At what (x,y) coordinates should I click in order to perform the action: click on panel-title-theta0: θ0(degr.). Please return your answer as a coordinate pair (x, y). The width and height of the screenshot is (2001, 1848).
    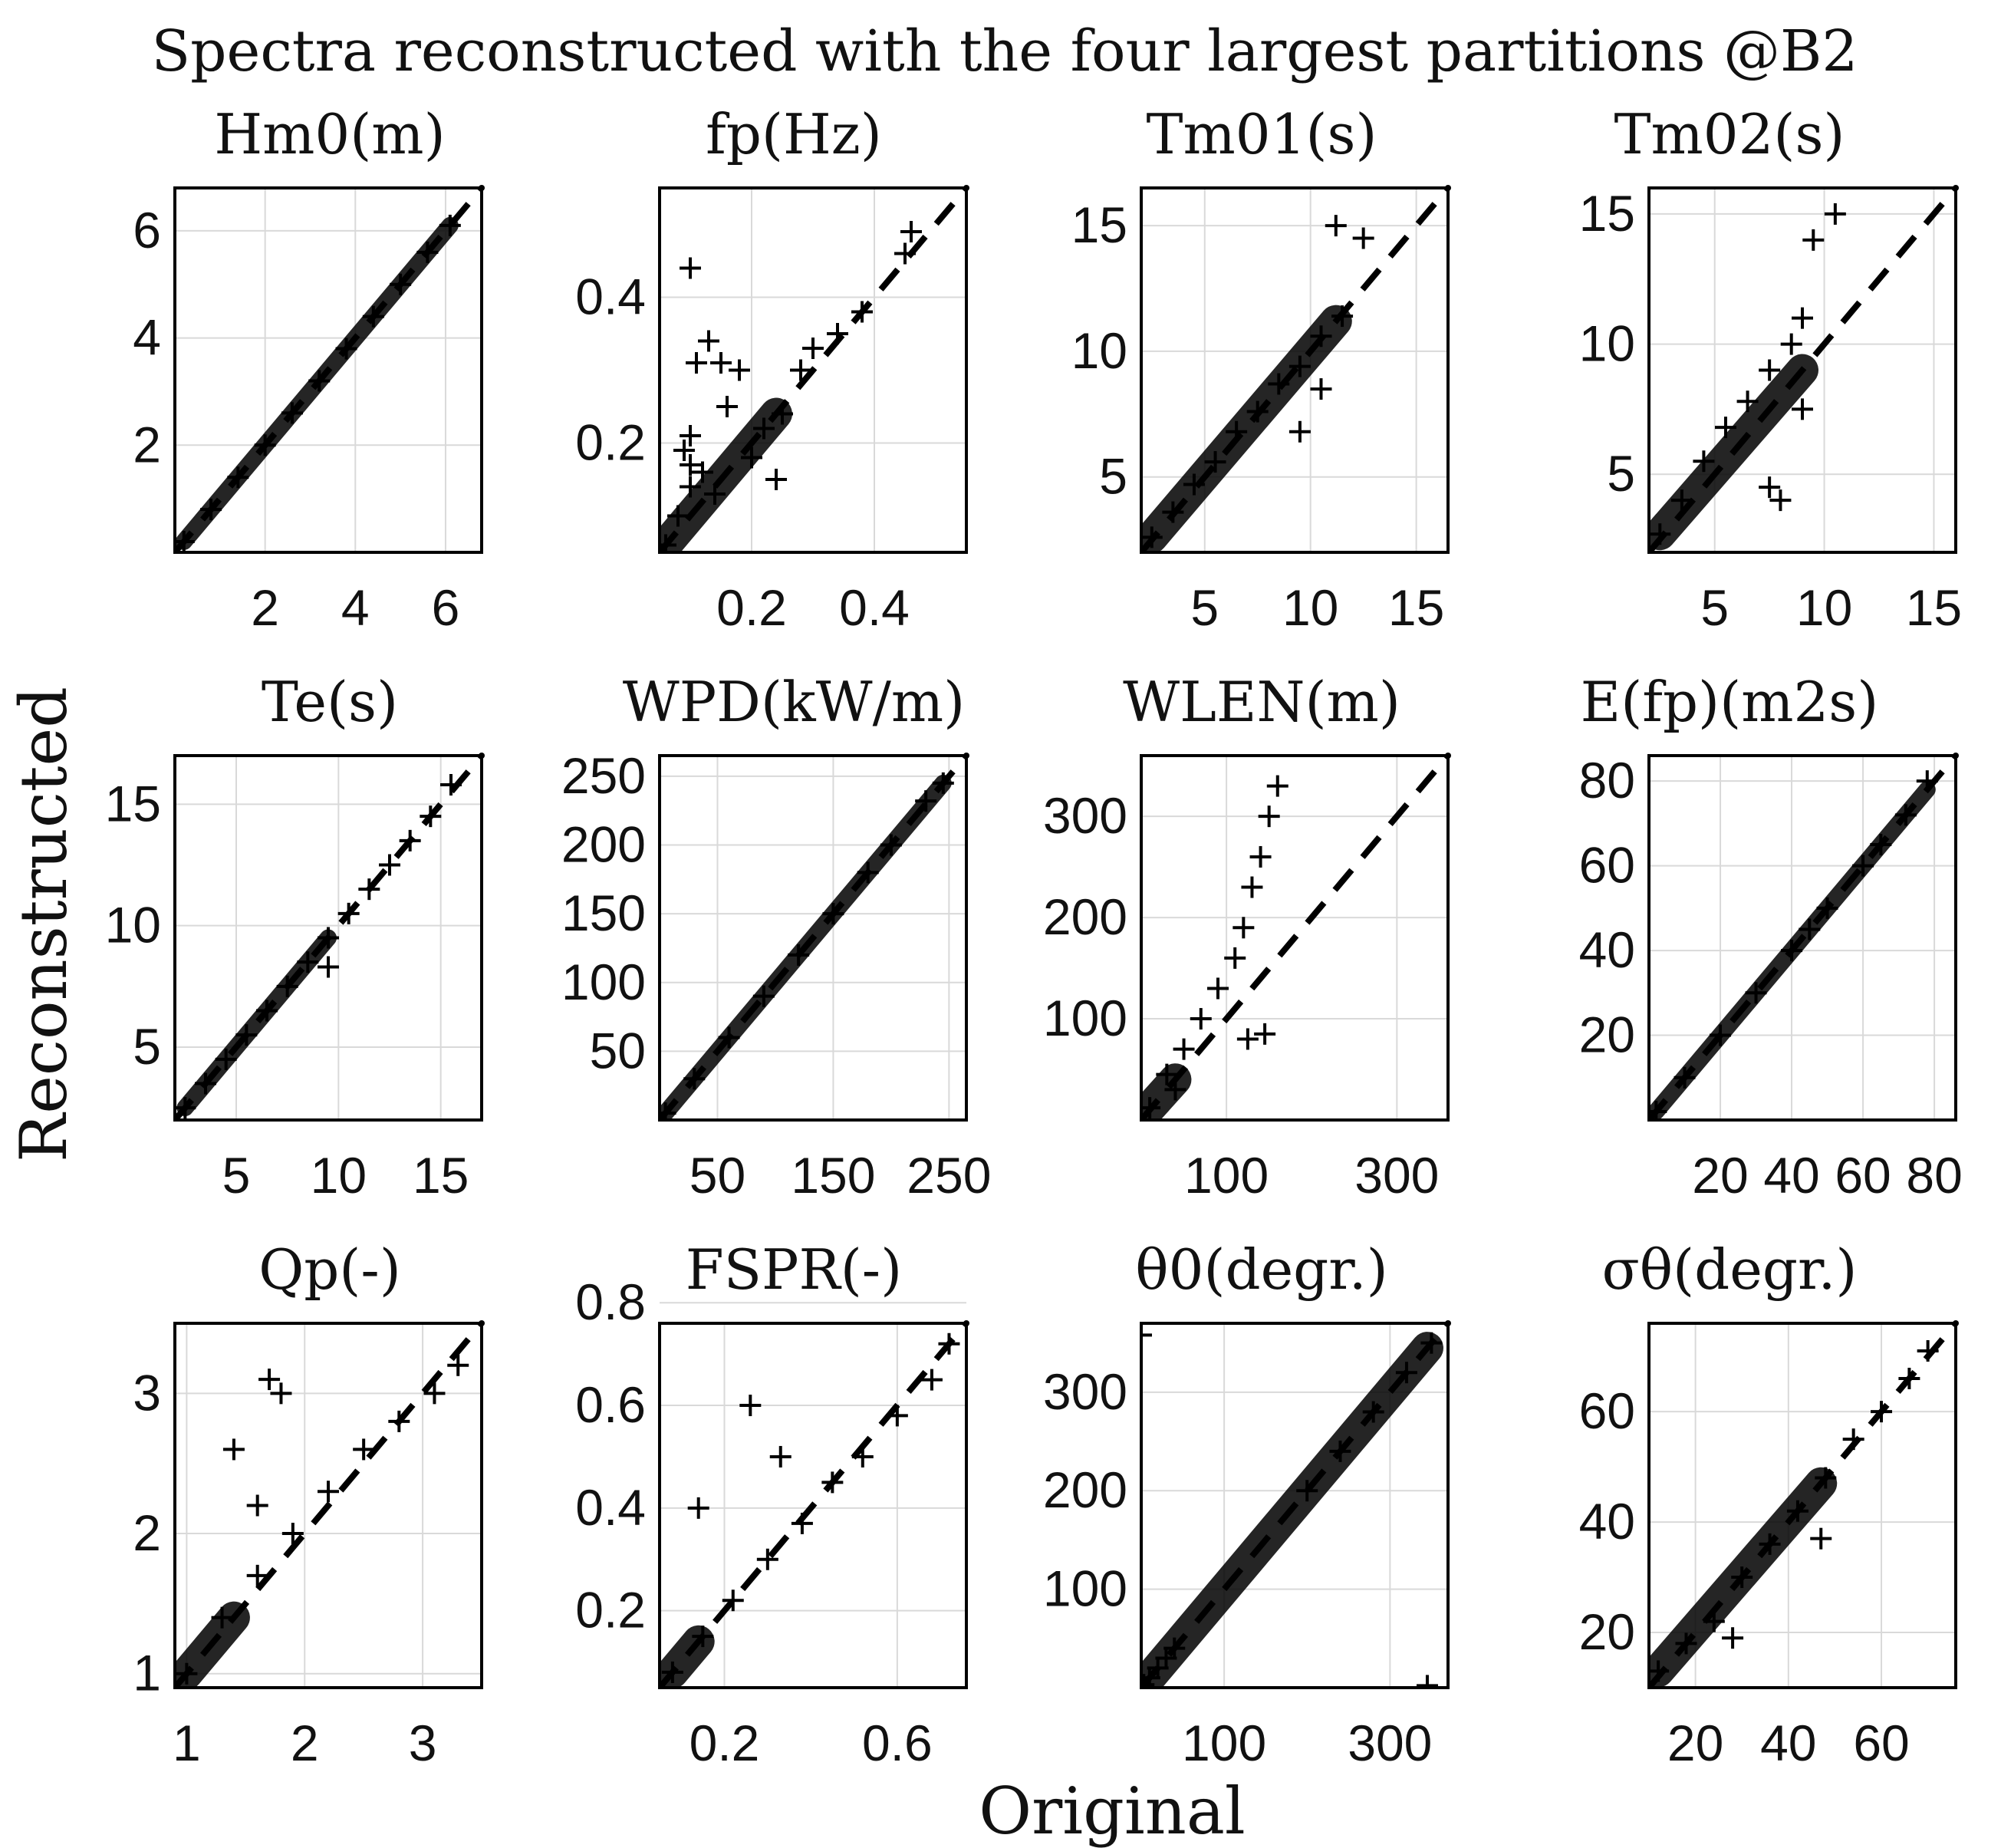
    Looking at the image, I should click on (1261, 1269).